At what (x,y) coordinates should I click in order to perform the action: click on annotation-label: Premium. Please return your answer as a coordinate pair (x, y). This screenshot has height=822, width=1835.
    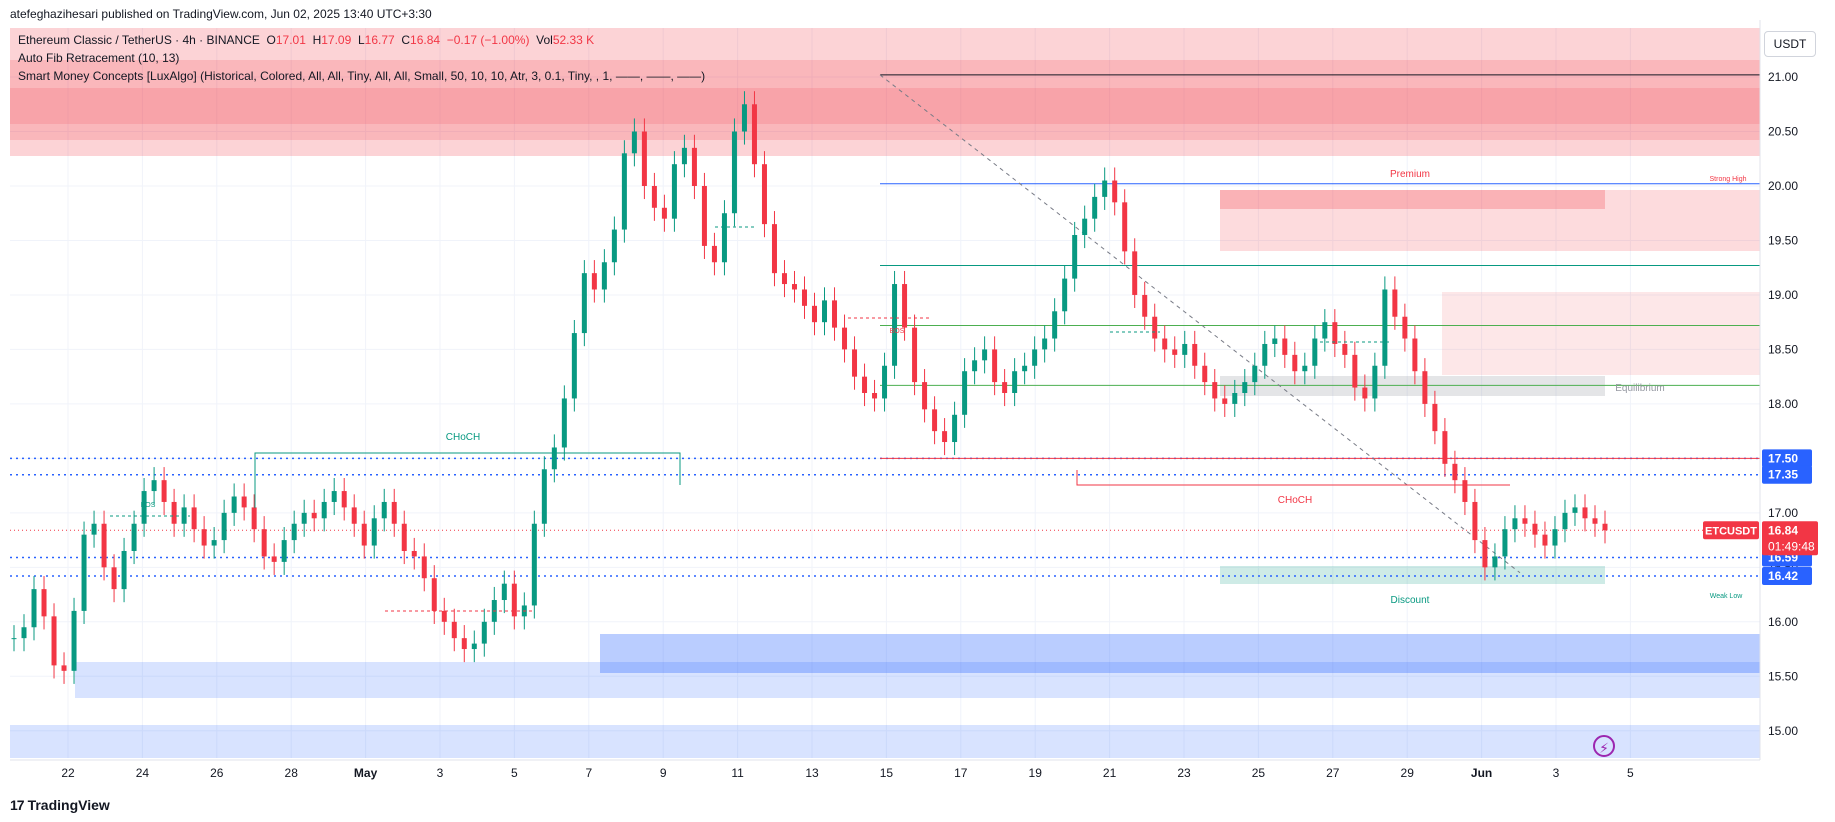
    Looking at the image, I should click on (1410, 174).